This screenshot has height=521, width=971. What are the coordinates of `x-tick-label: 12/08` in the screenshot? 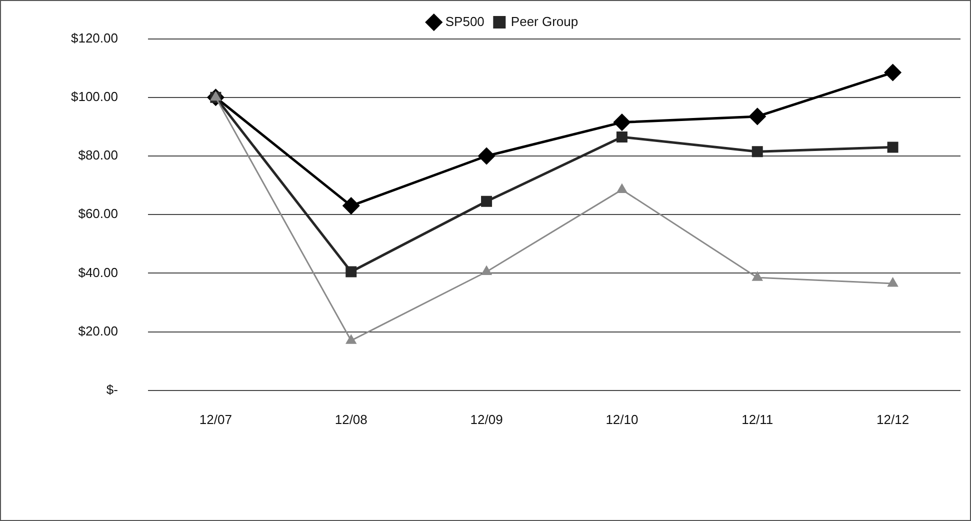 It's located at (351, 419).